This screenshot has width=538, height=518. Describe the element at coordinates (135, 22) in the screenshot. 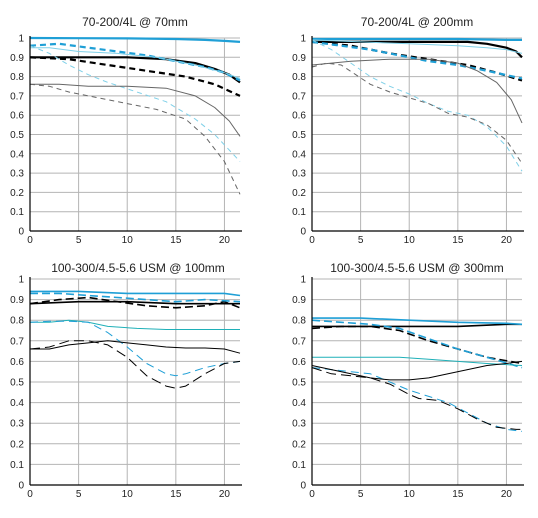

I see `chart-title: 70-200/4L @ 70mm` at that location.